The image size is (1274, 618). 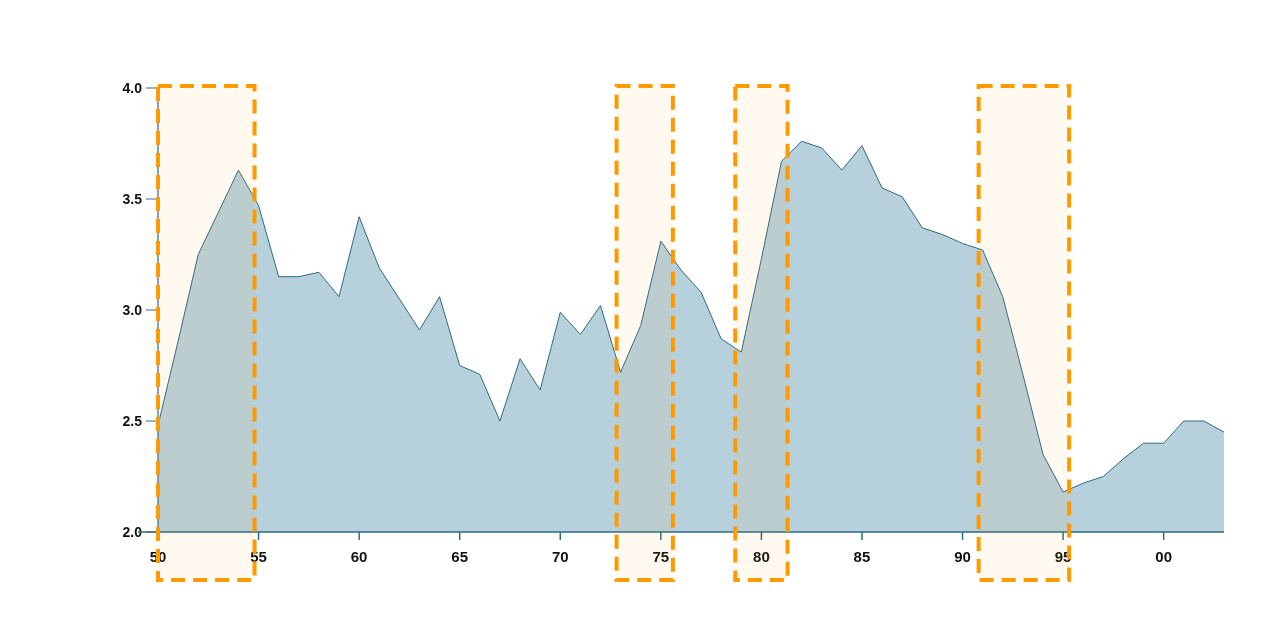 I want to click on y-tick-label: 2.5, so click(x=132, y=420).